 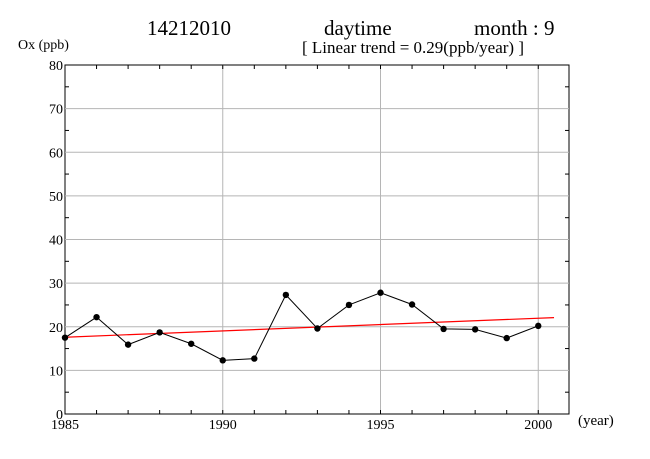 What do you see at coordinates (56, 66) in the screenshot?
I see `y-tick-label: 80` at bounding box center [56, 66].